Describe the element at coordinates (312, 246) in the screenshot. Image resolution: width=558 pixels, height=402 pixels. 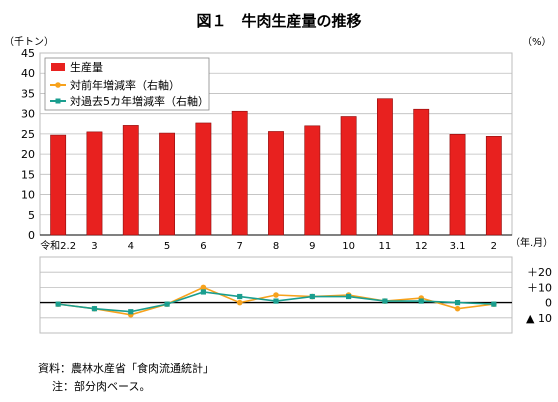
I see `x-tick-label: 9` at that location.